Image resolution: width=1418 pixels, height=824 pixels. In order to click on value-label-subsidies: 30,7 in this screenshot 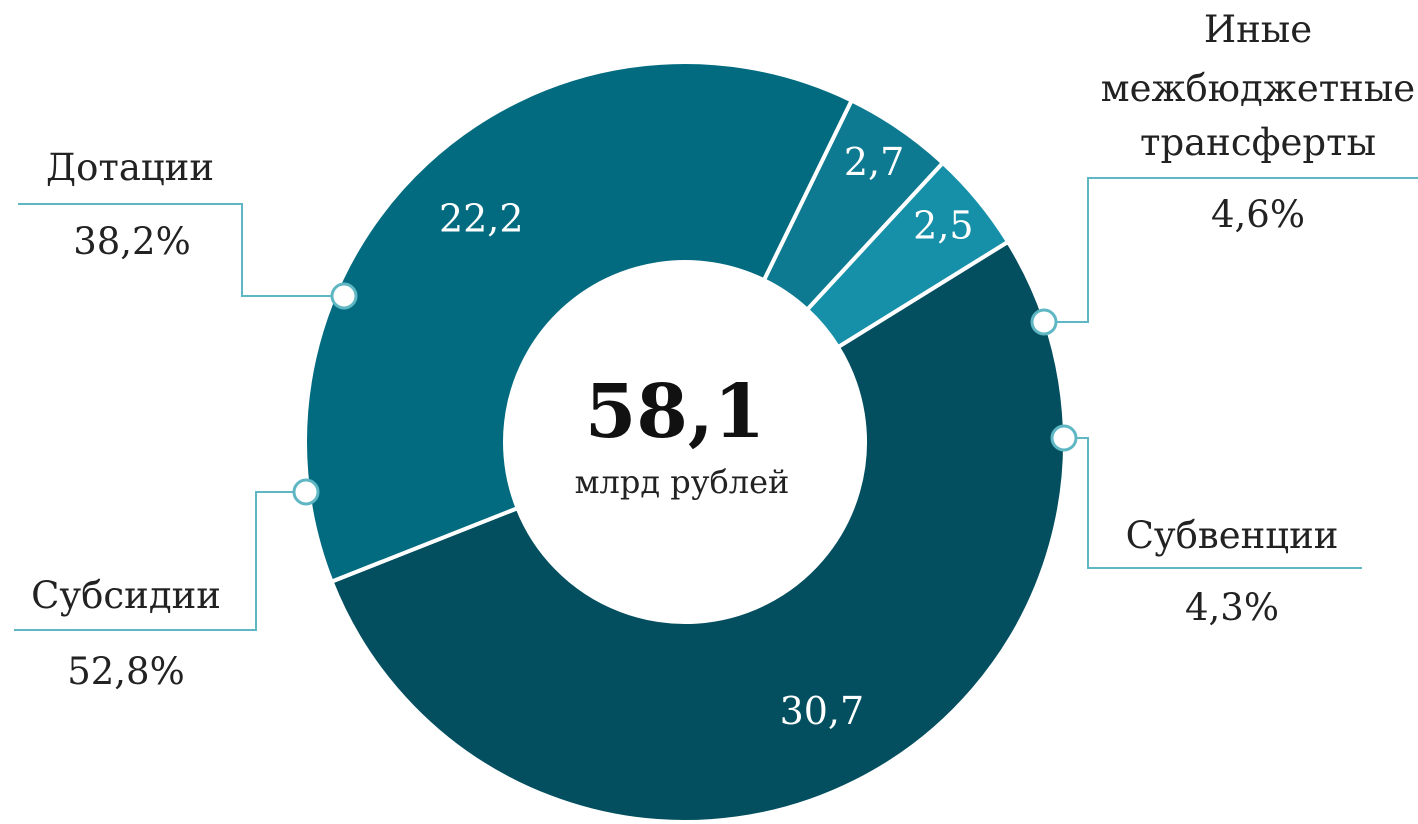, I will do `click(822, 711)`.